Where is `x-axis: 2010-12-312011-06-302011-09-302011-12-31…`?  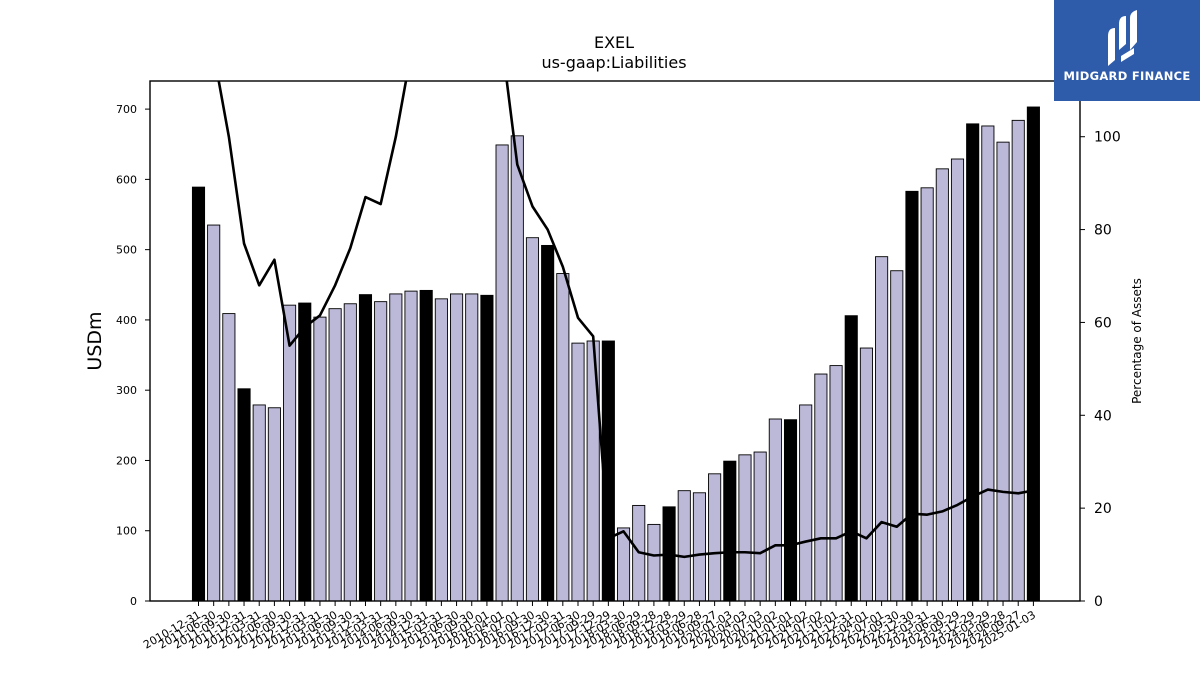 x-axis: 2010-12-312011-06-302011-09-302011-12-31… is located at coordinates (589, 626).